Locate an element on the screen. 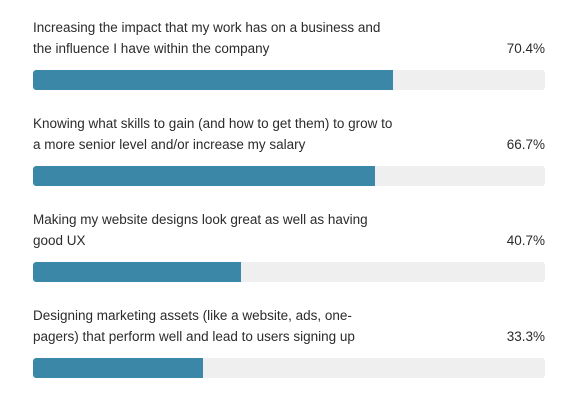 This screenshot has width=580, height=403. bar-value-label: 33.3% is located at coordinates (525, 336).